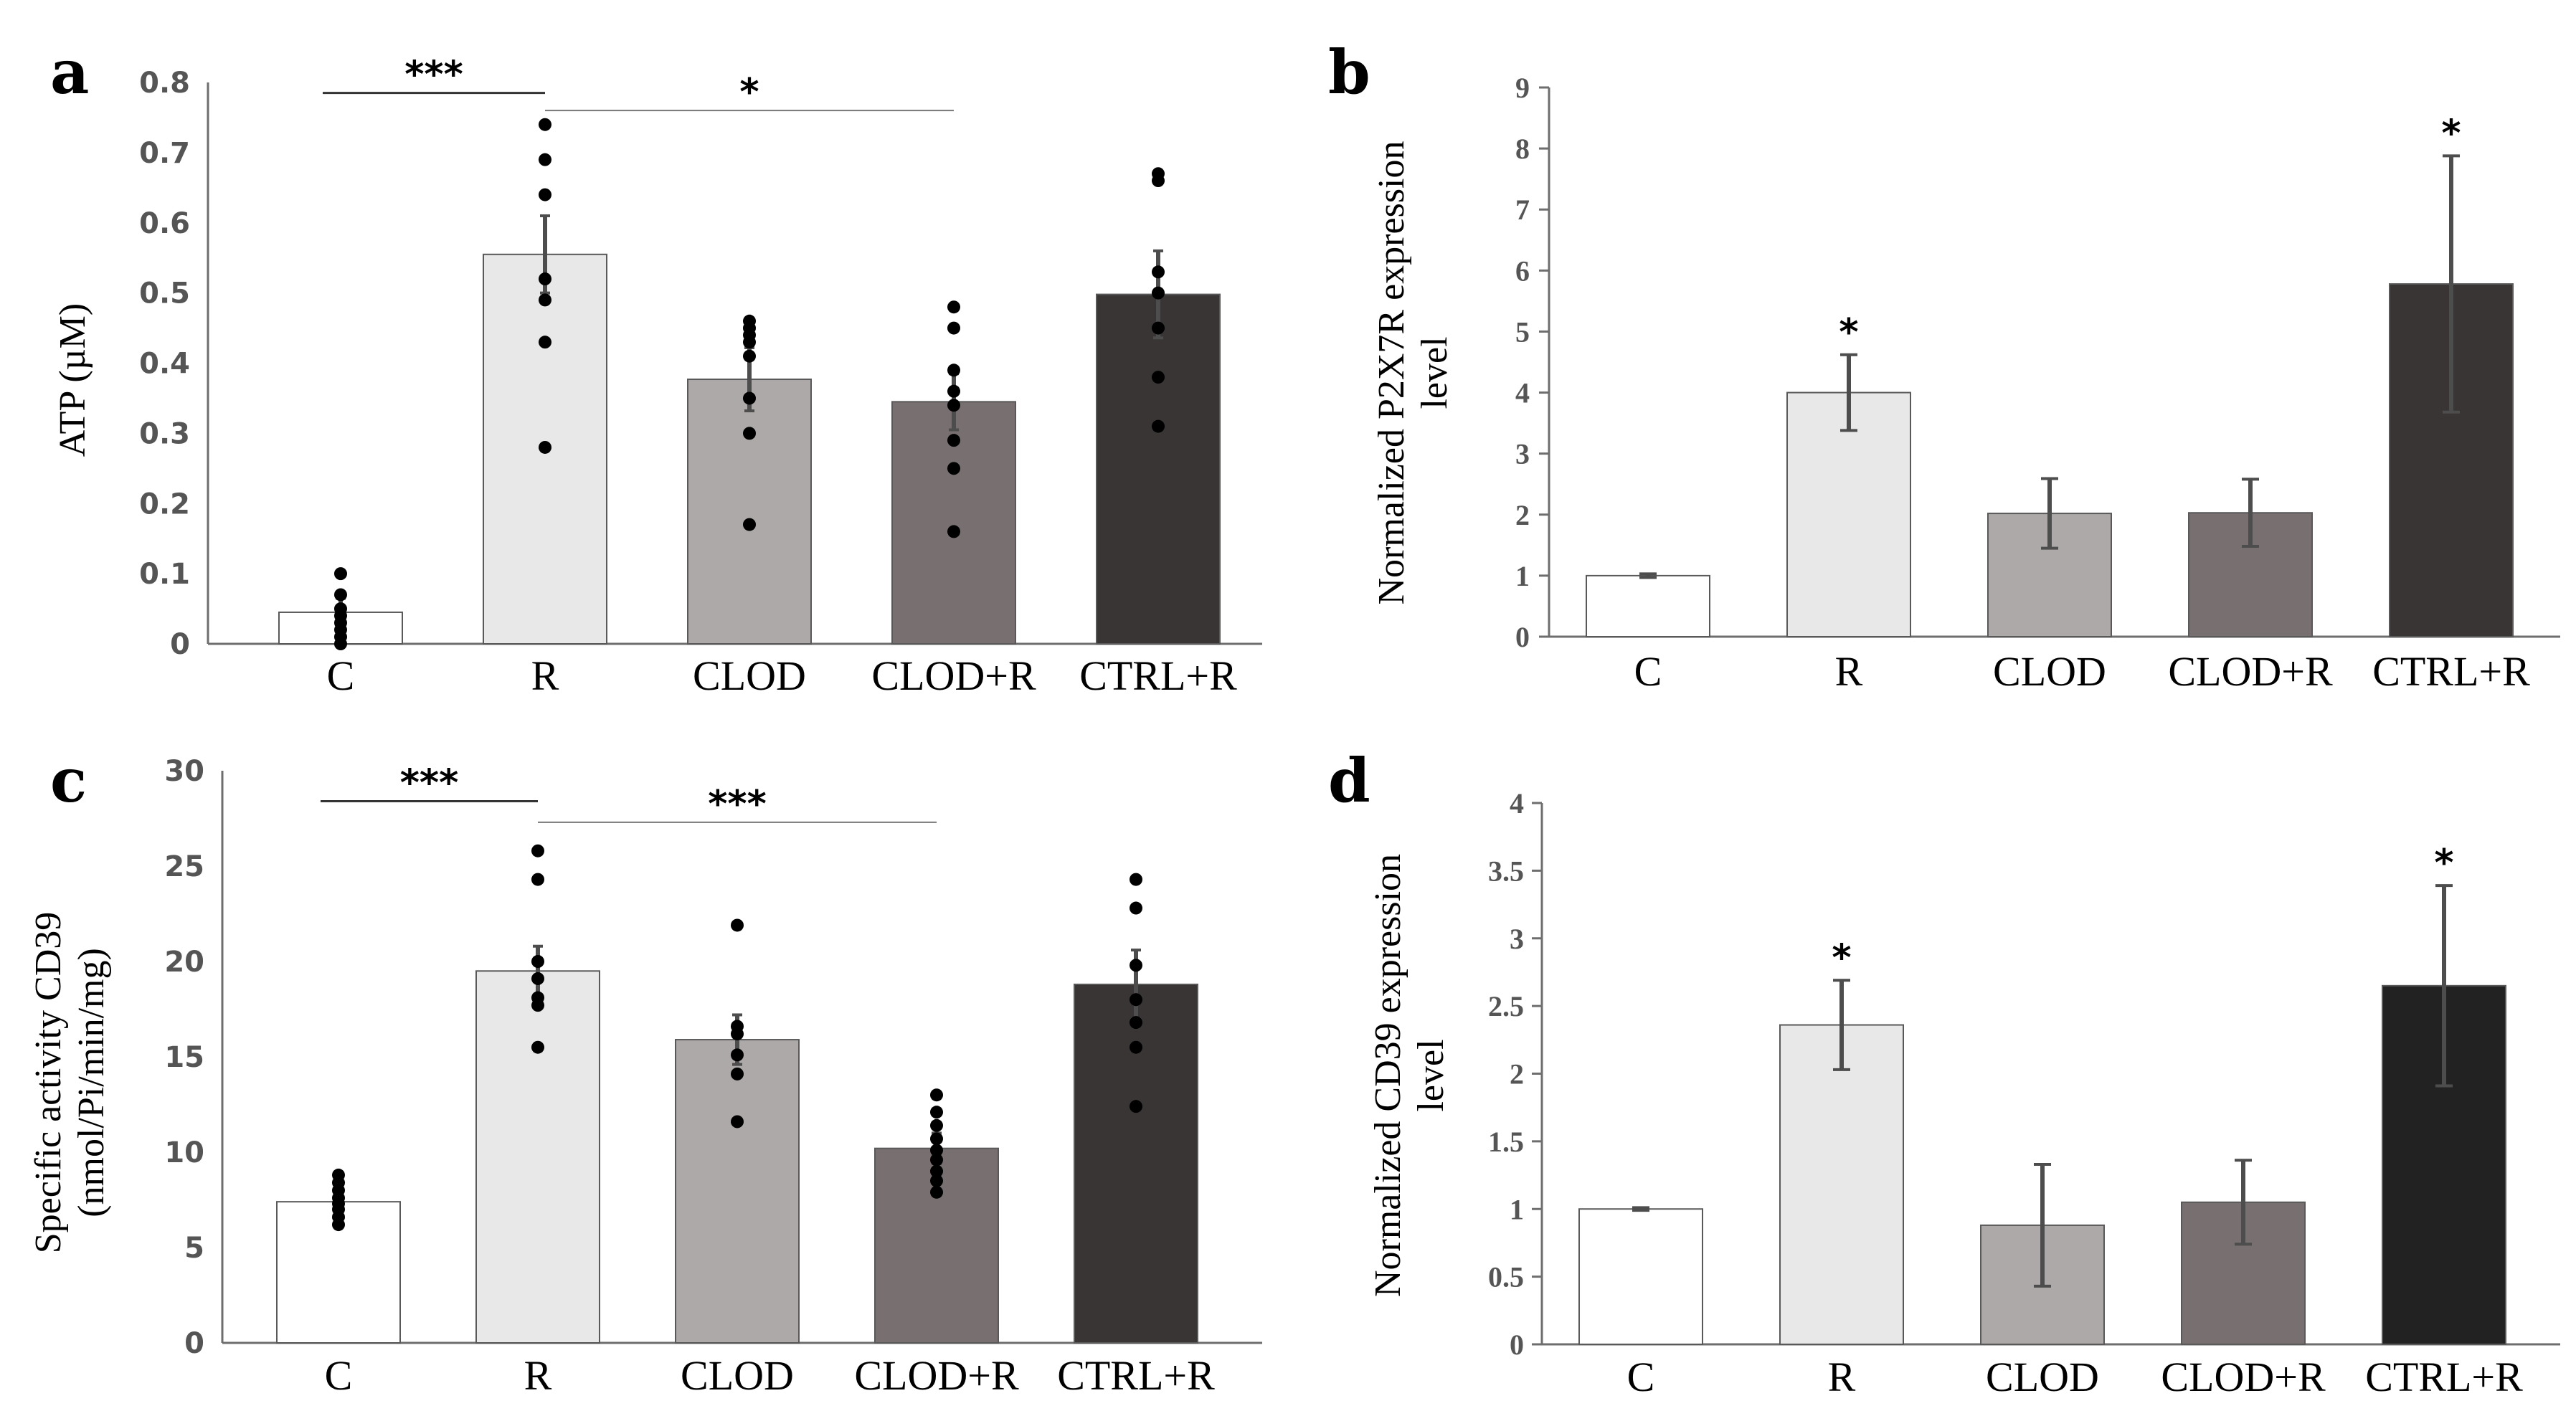  Describe the element at coordinates (1349, 780) in the screenshot. I see `panel-d-letter: d` at that location.